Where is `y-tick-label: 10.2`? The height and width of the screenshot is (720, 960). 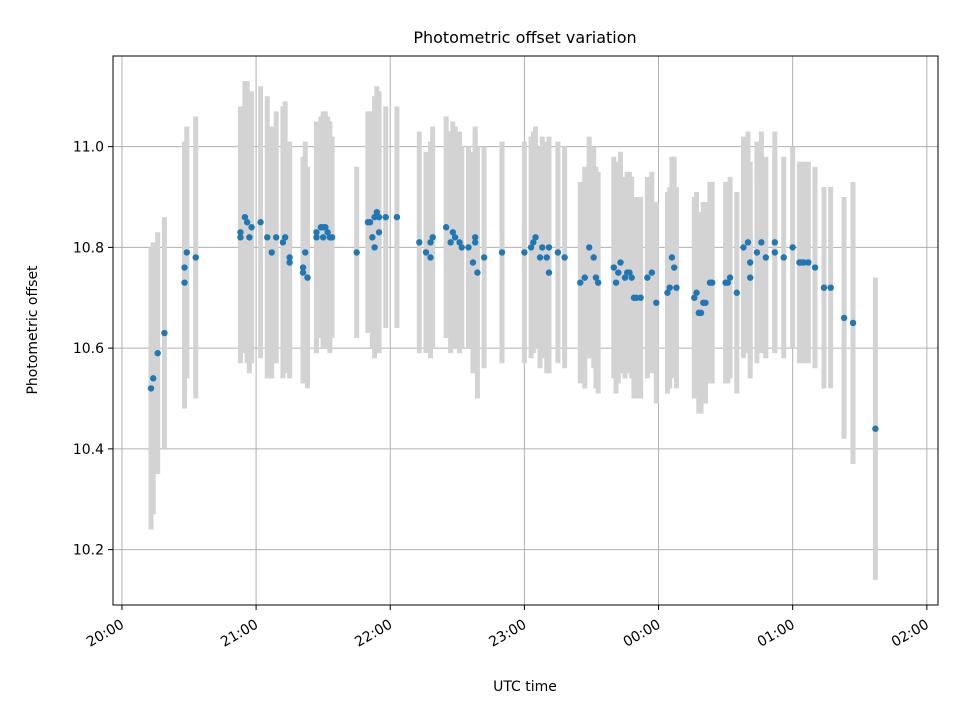
y-tick-label: 10.2 is located at coordinates (88, 551).